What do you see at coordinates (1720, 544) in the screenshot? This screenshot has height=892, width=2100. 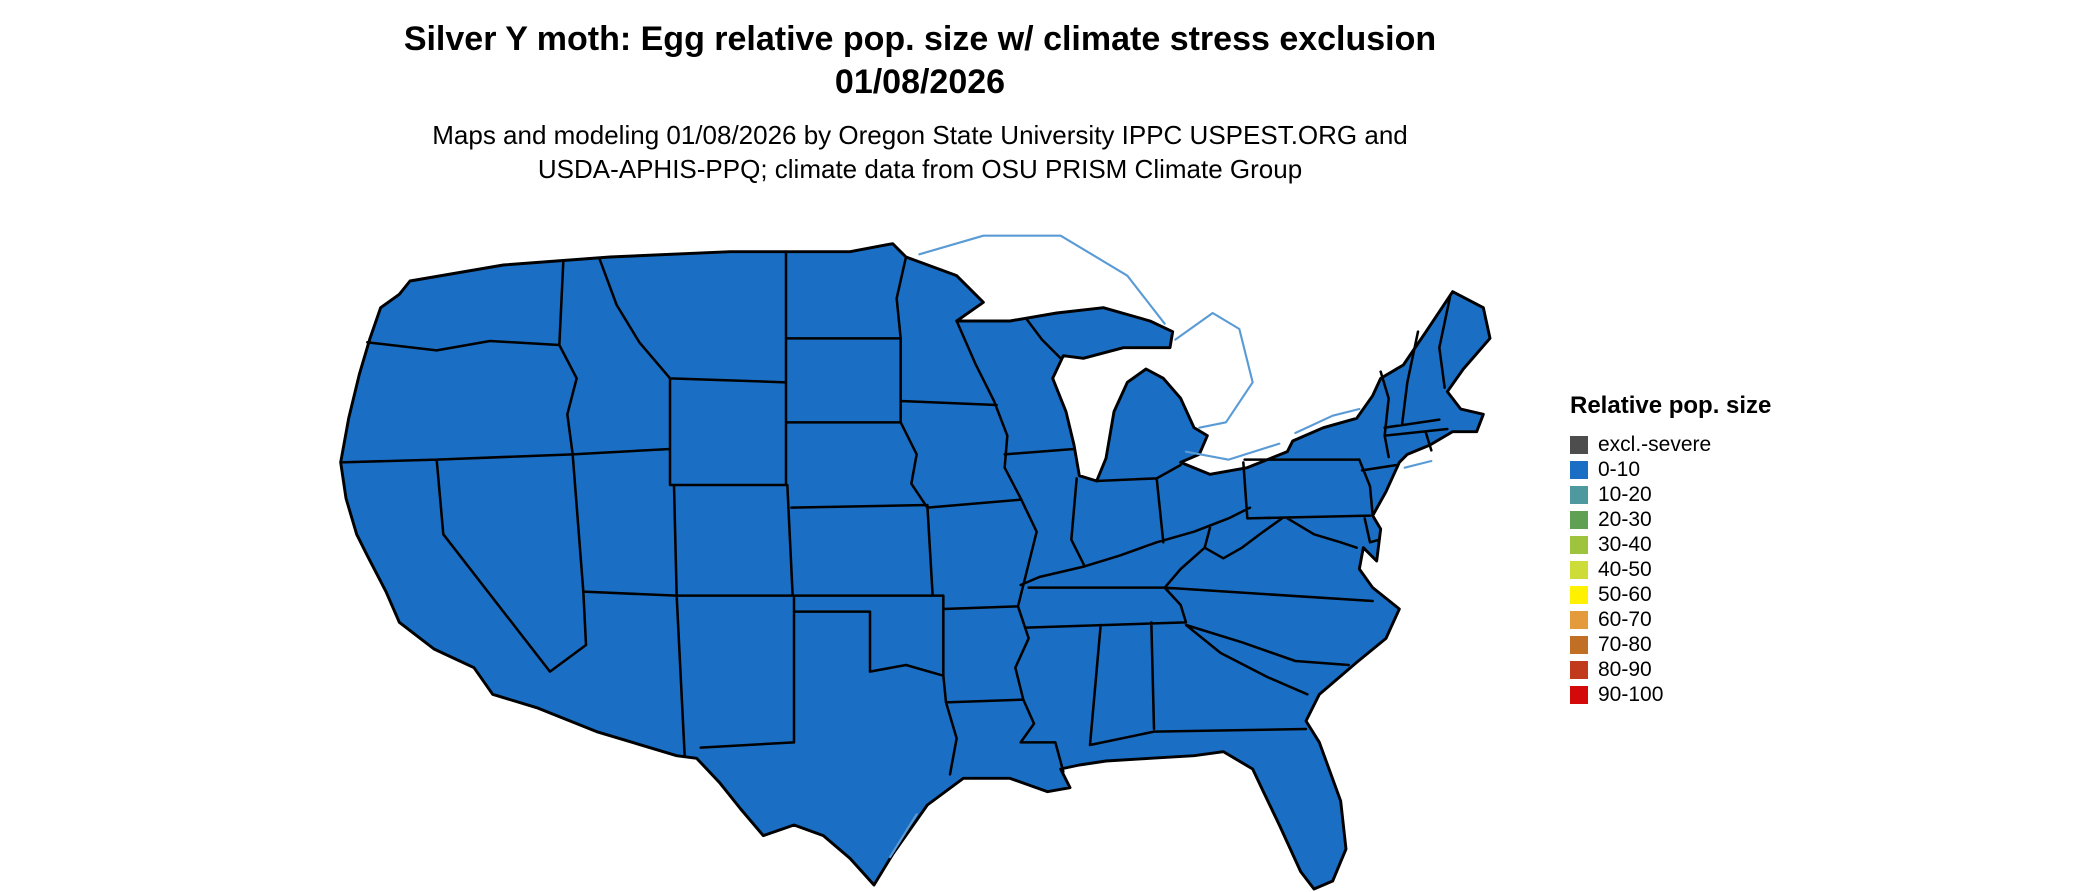 I see `legend-item: 30-40` at bounding box center [1720, 544].